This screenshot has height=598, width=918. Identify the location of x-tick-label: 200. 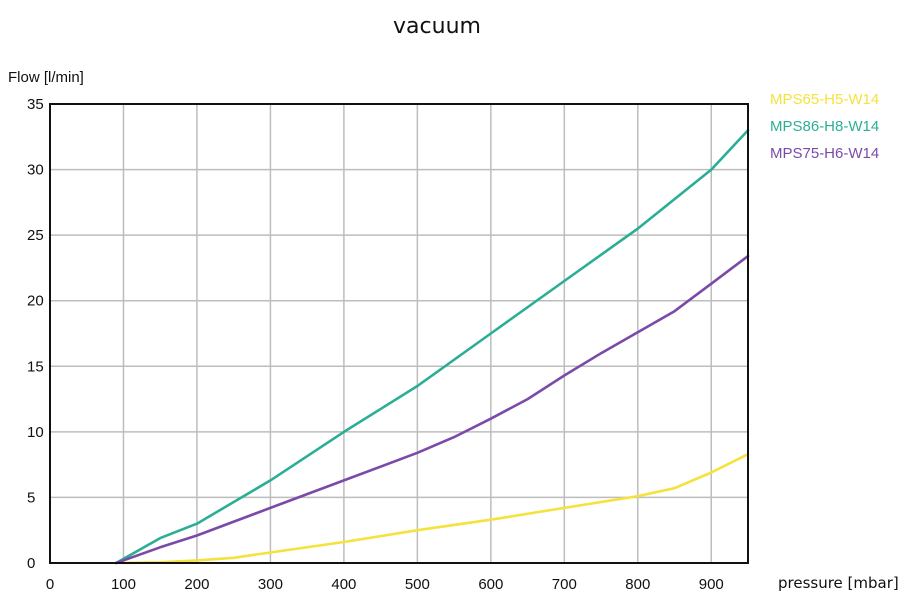
(196, 584).